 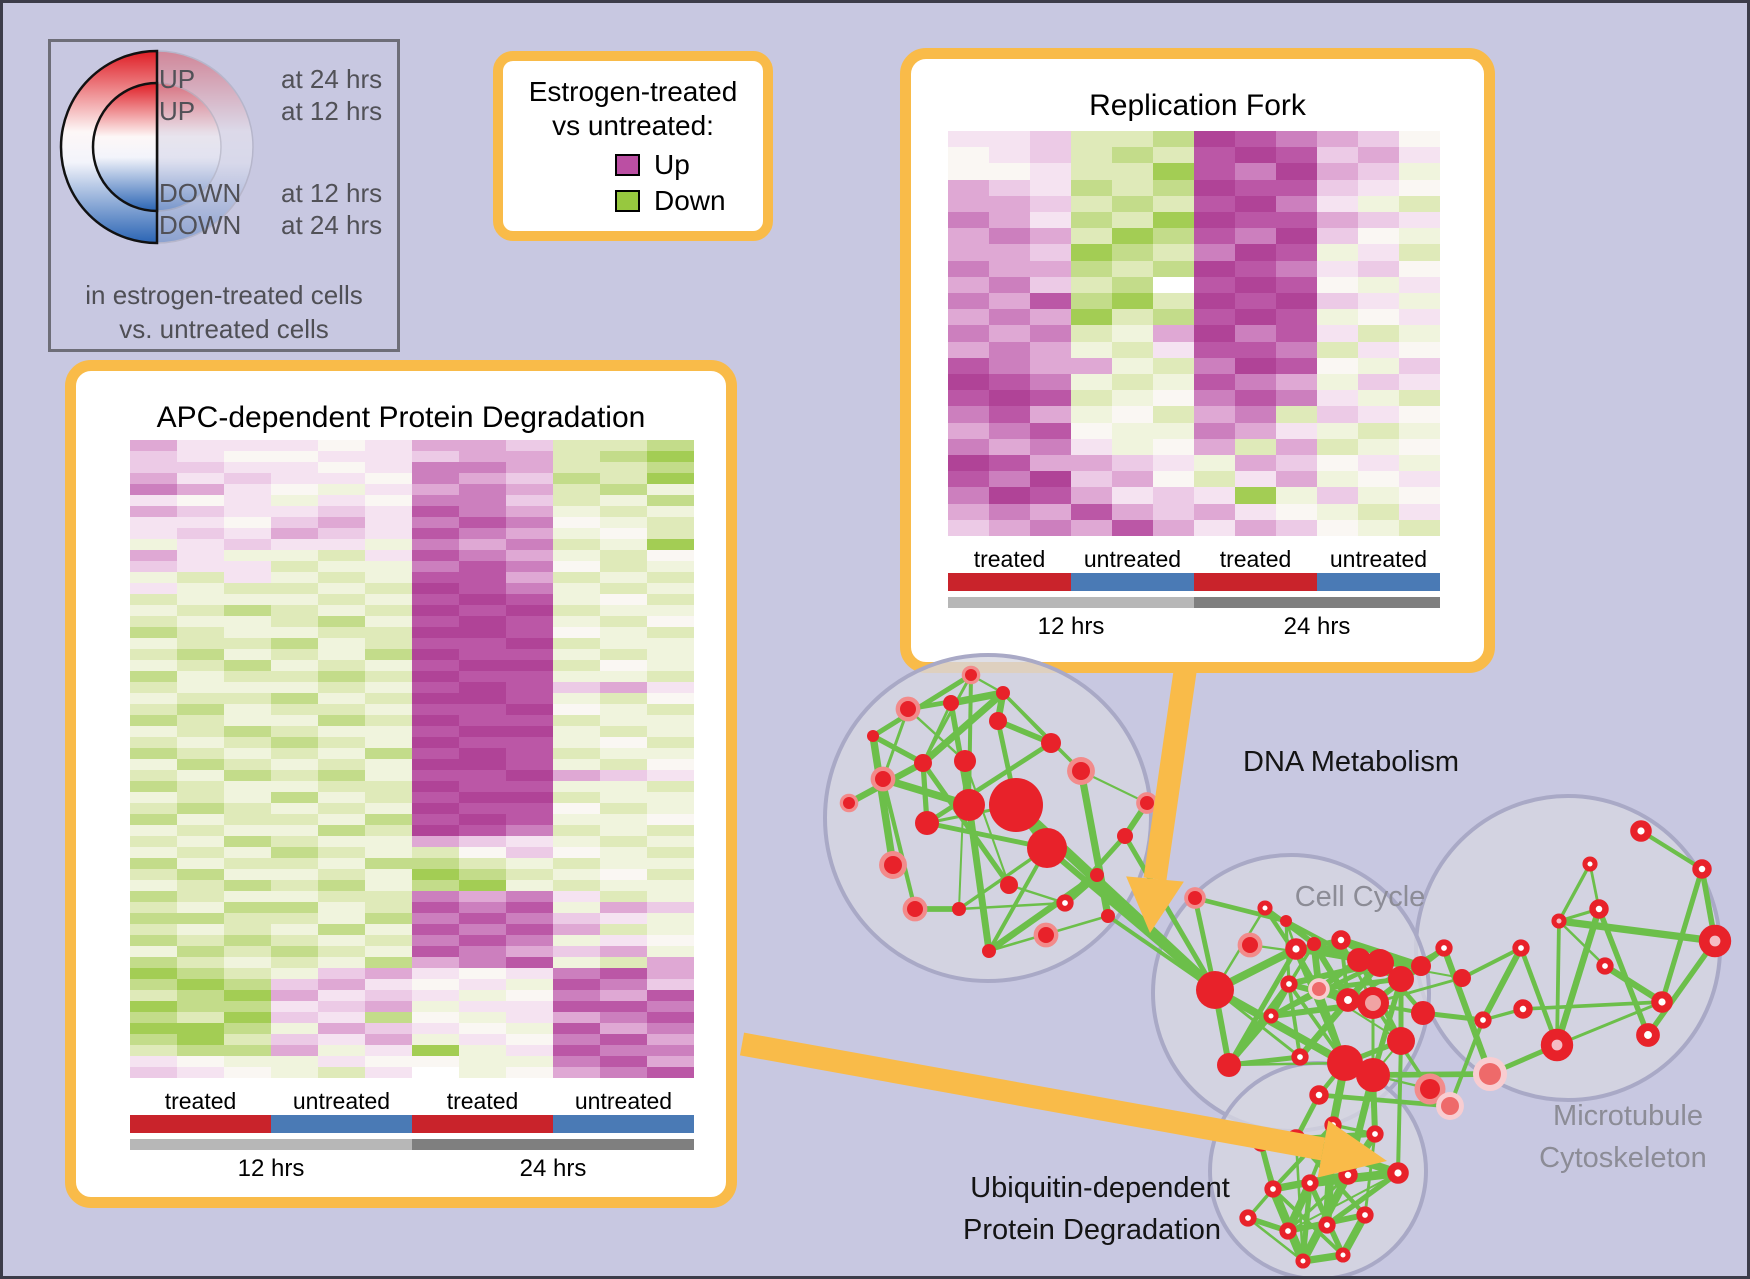 What do you see at coordinates (412, 1144) in the screenshot?
I see `apc-time-bar` at bounding box center [412, 1144].